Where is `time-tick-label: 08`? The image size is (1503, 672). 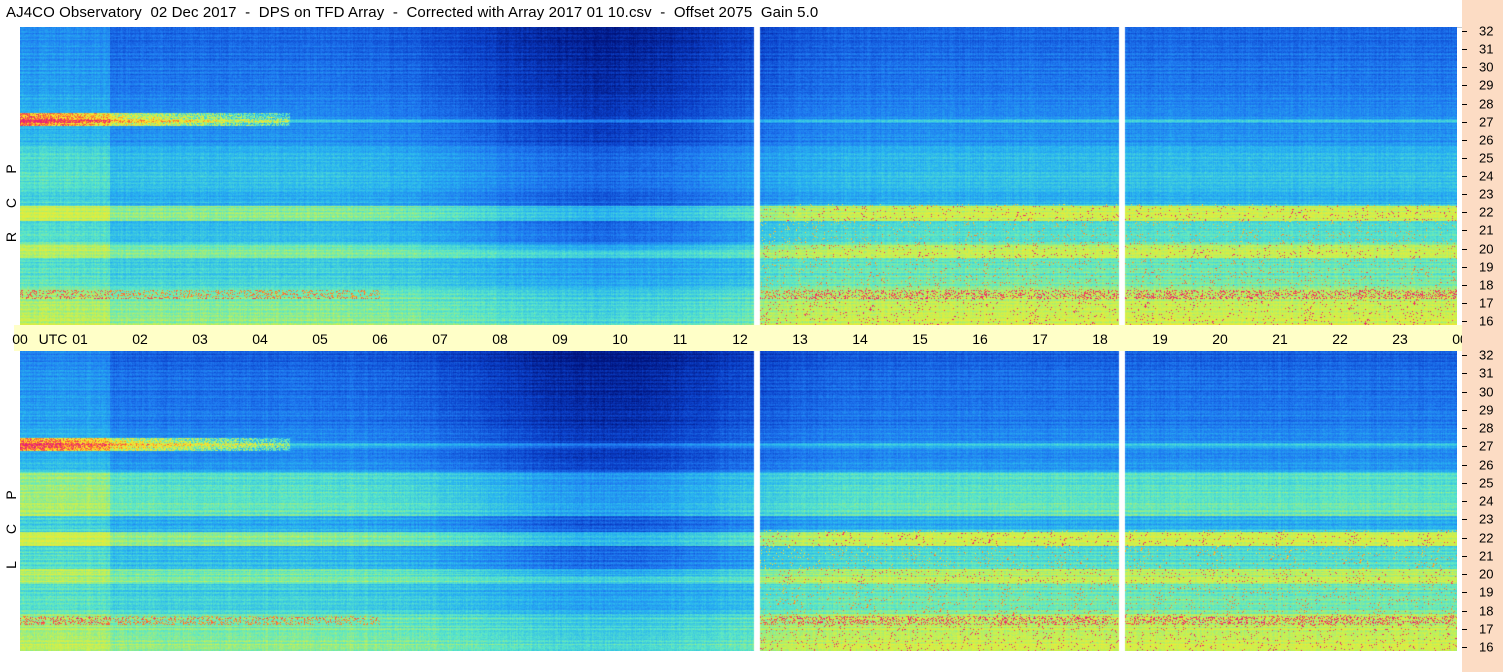 time-tick-label: 08 is located at coordinates (500, 339).